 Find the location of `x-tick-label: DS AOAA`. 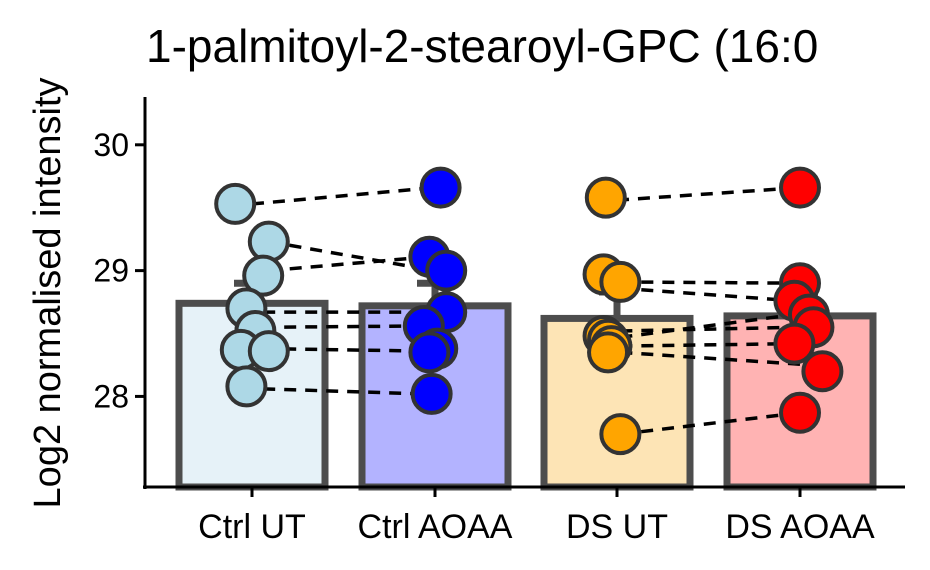

x-tick-label: DS AOAA is located at coordinates (800, 527).